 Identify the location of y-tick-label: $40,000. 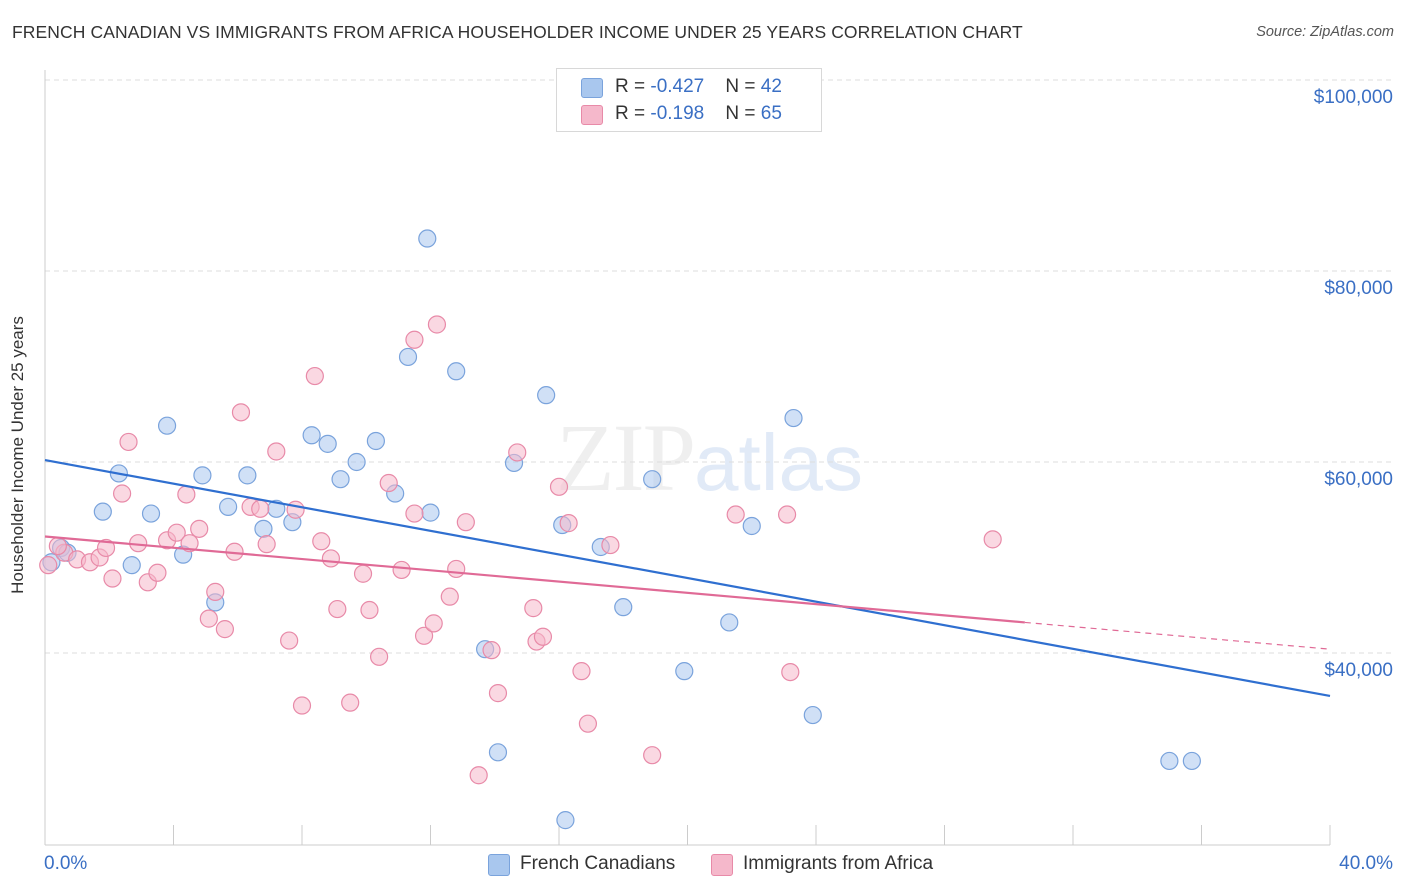
(1358, 670).